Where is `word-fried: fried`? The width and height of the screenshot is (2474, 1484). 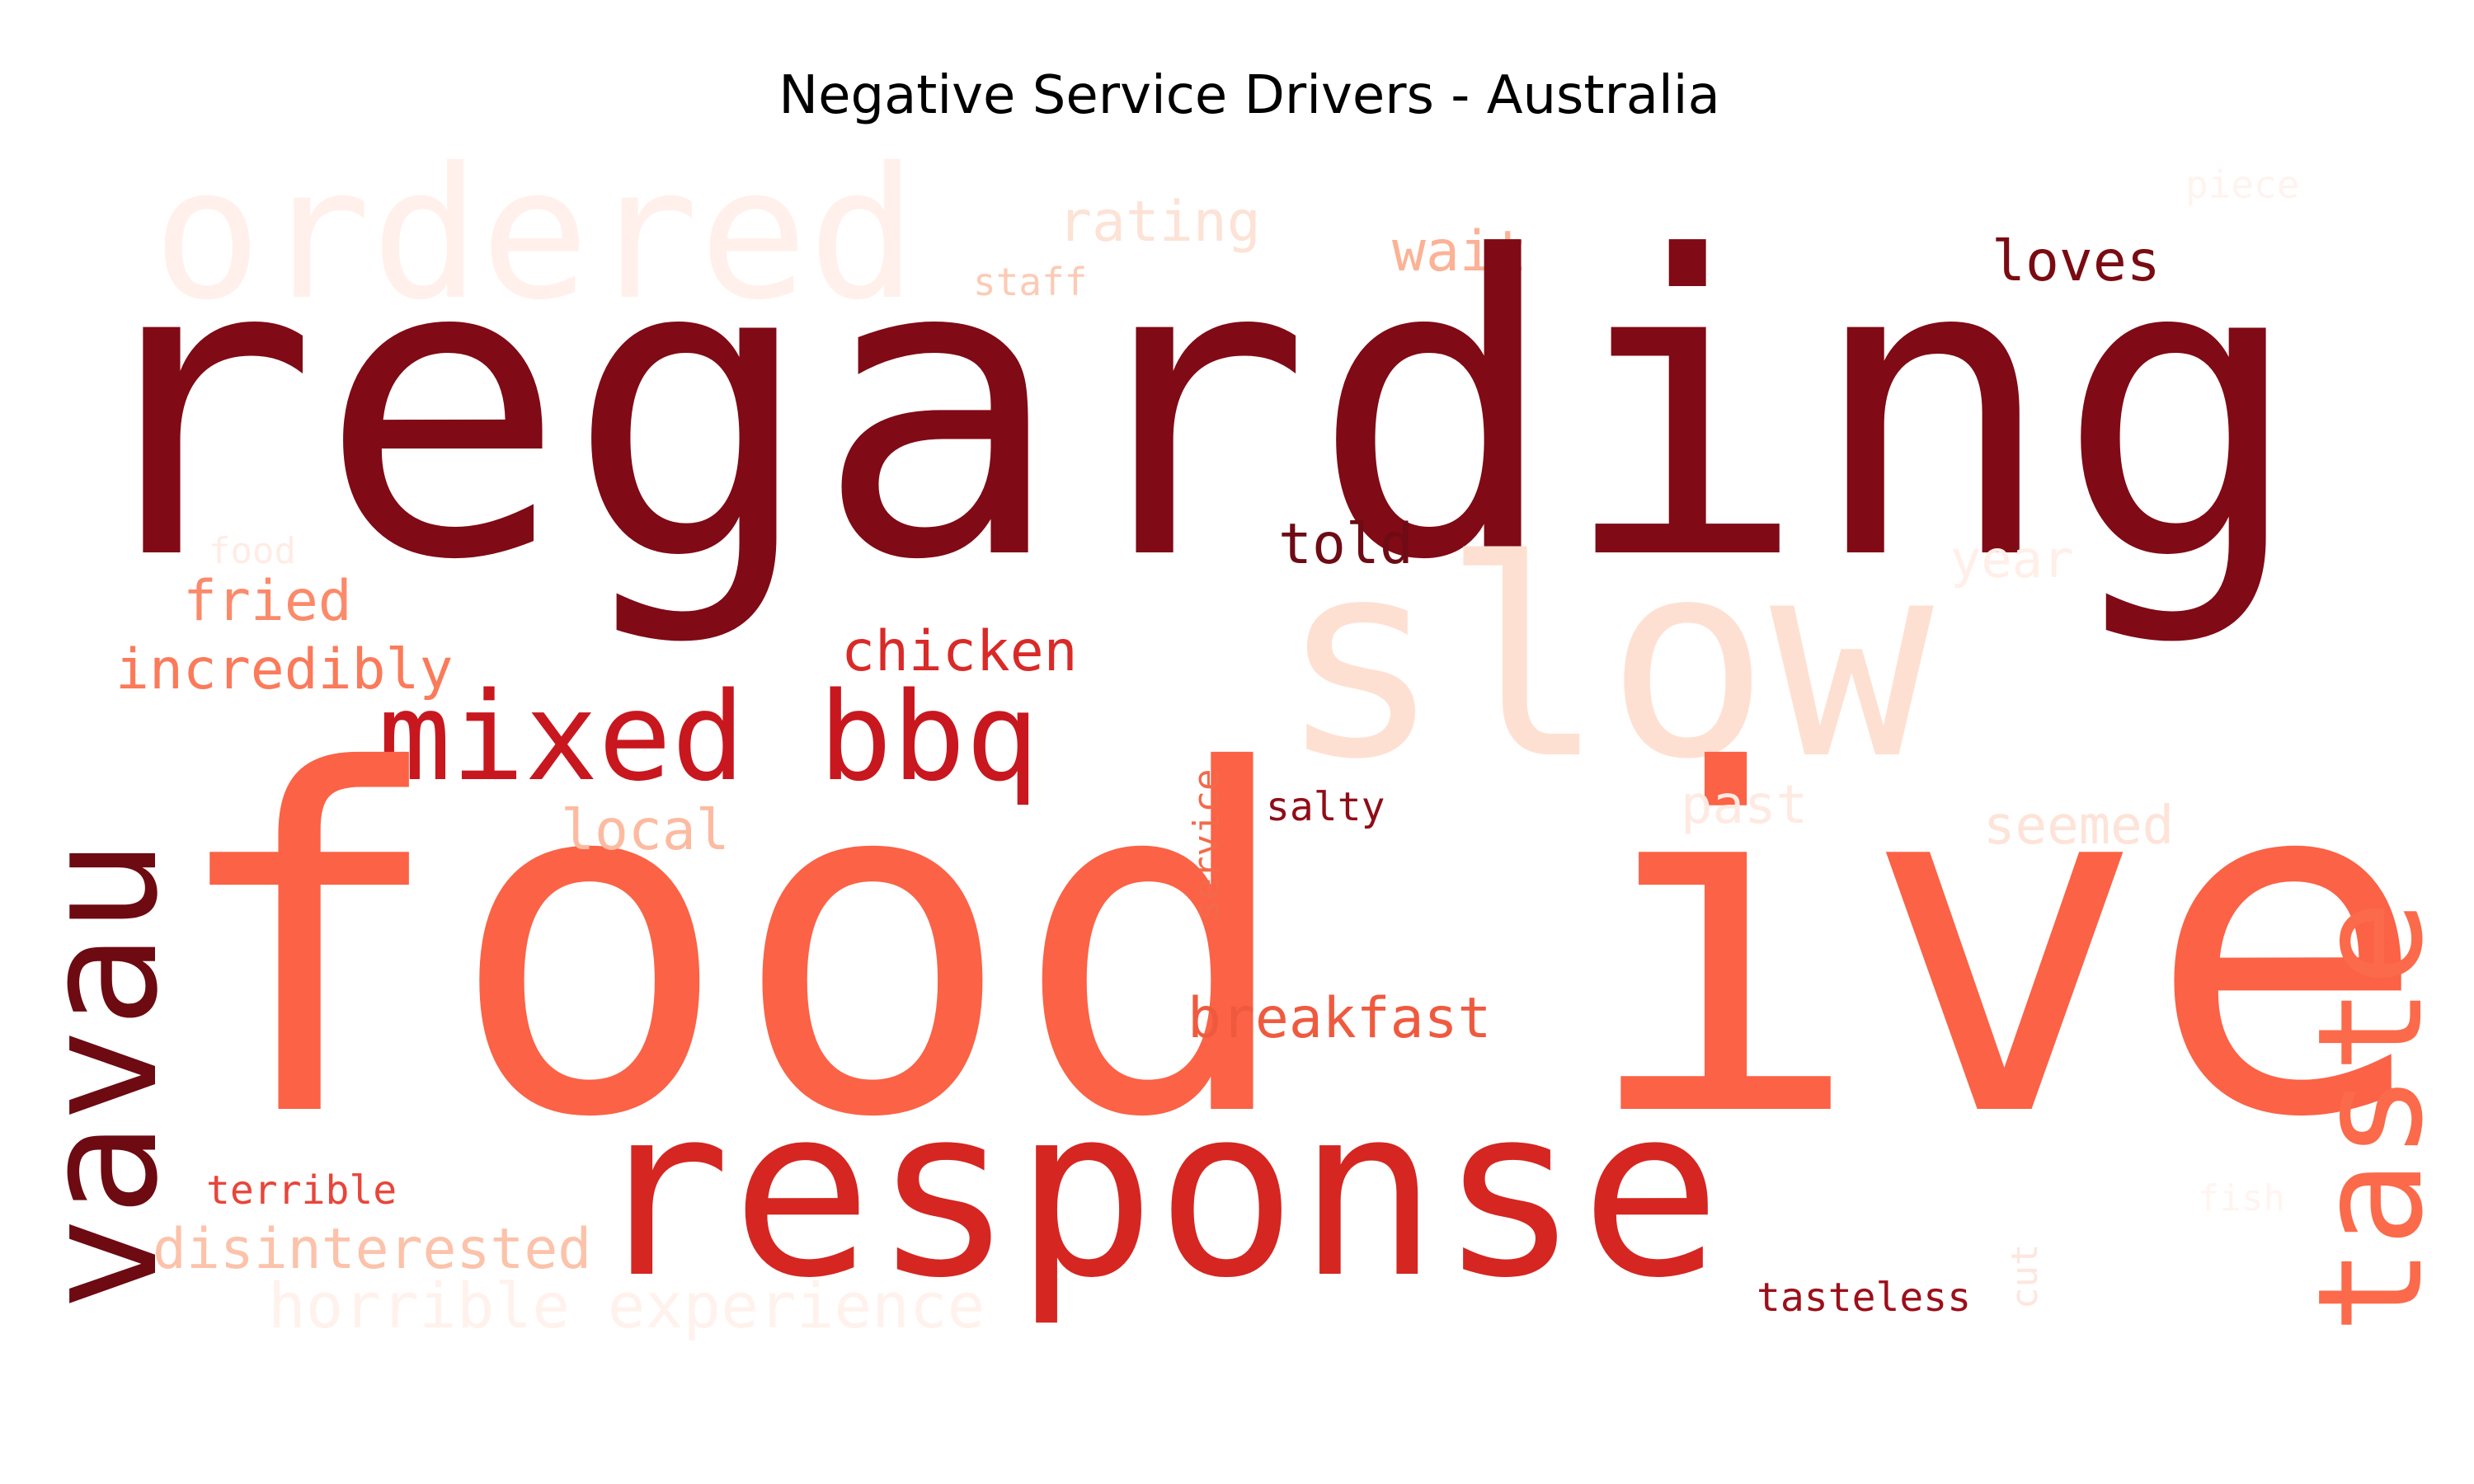
word-fried: fried is located at coordinates (267, 601).